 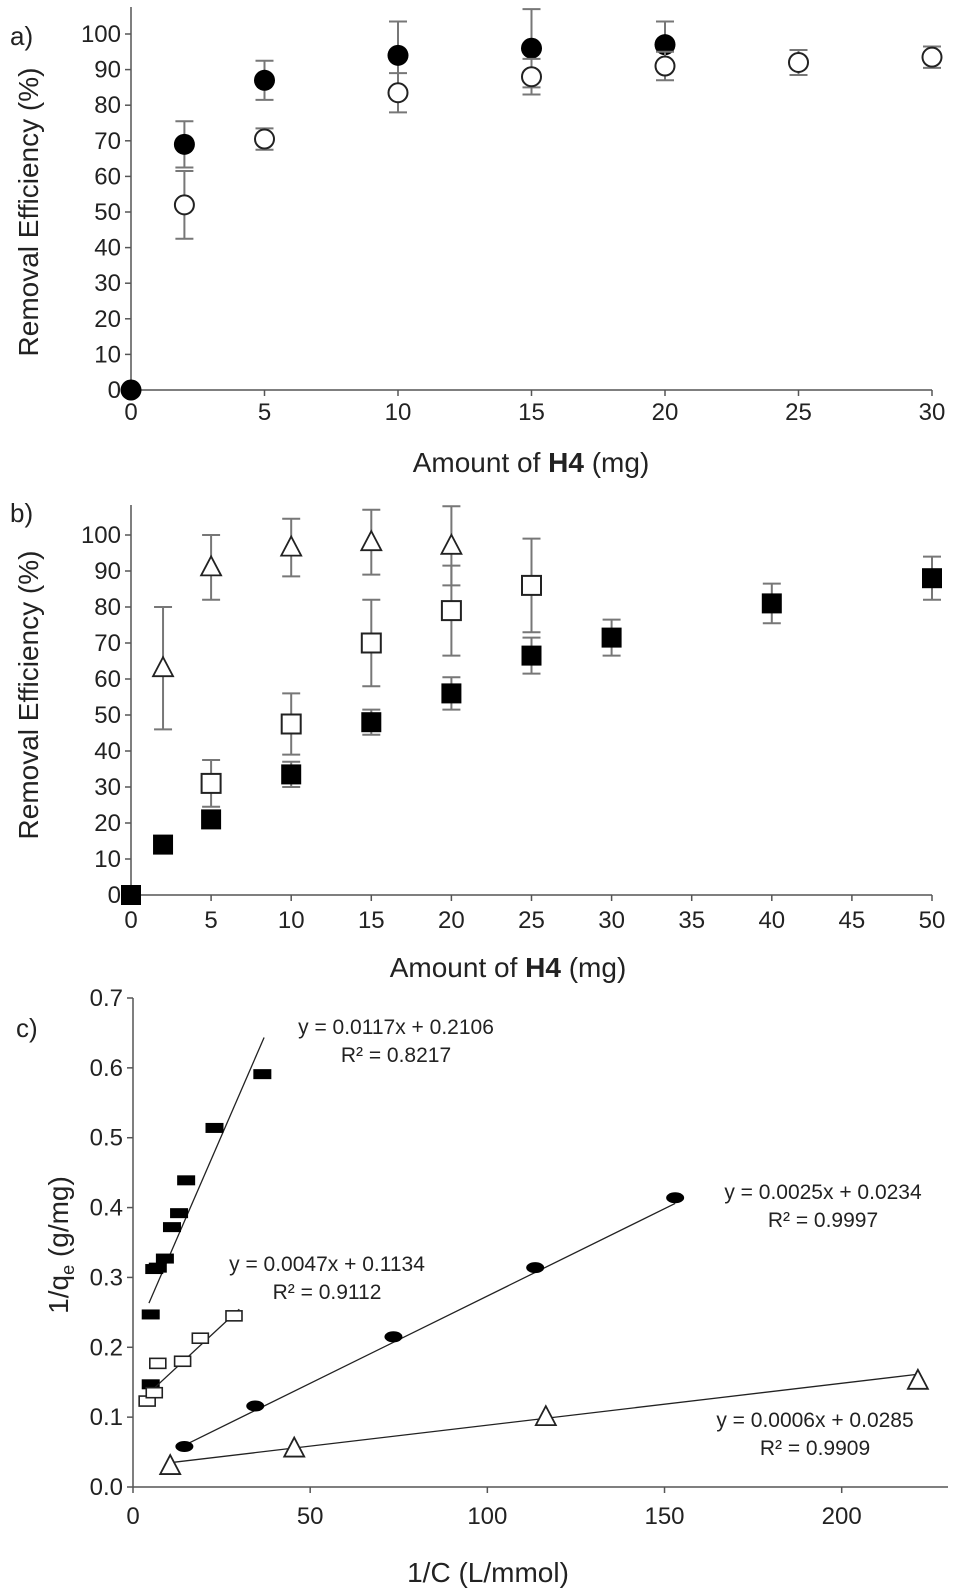 I want to click on x-tick-label: 10, so click(x=398, y=412).